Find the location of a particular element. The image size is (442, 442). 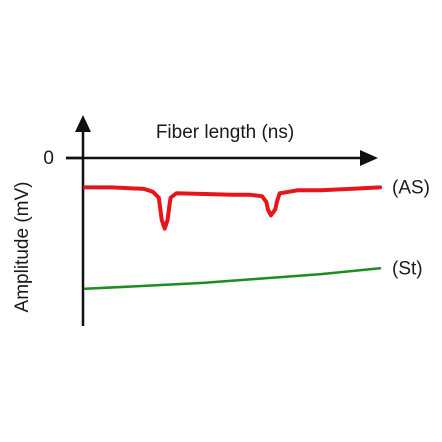

series-label-st: (St) is located at coordinates (407, 268).